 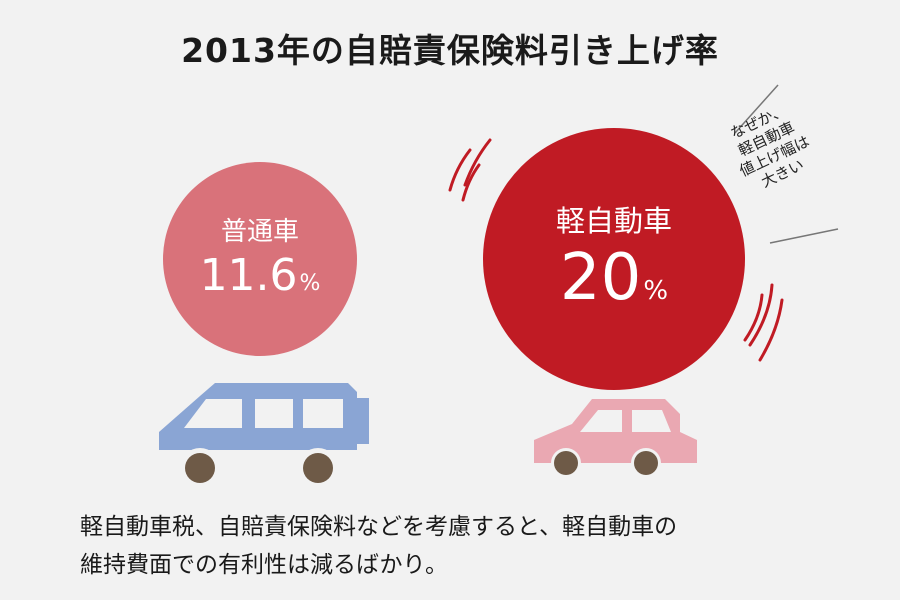 I want to click on kei-car-rate-circle: 軽自動車 20%, so click(x=614, y=259).